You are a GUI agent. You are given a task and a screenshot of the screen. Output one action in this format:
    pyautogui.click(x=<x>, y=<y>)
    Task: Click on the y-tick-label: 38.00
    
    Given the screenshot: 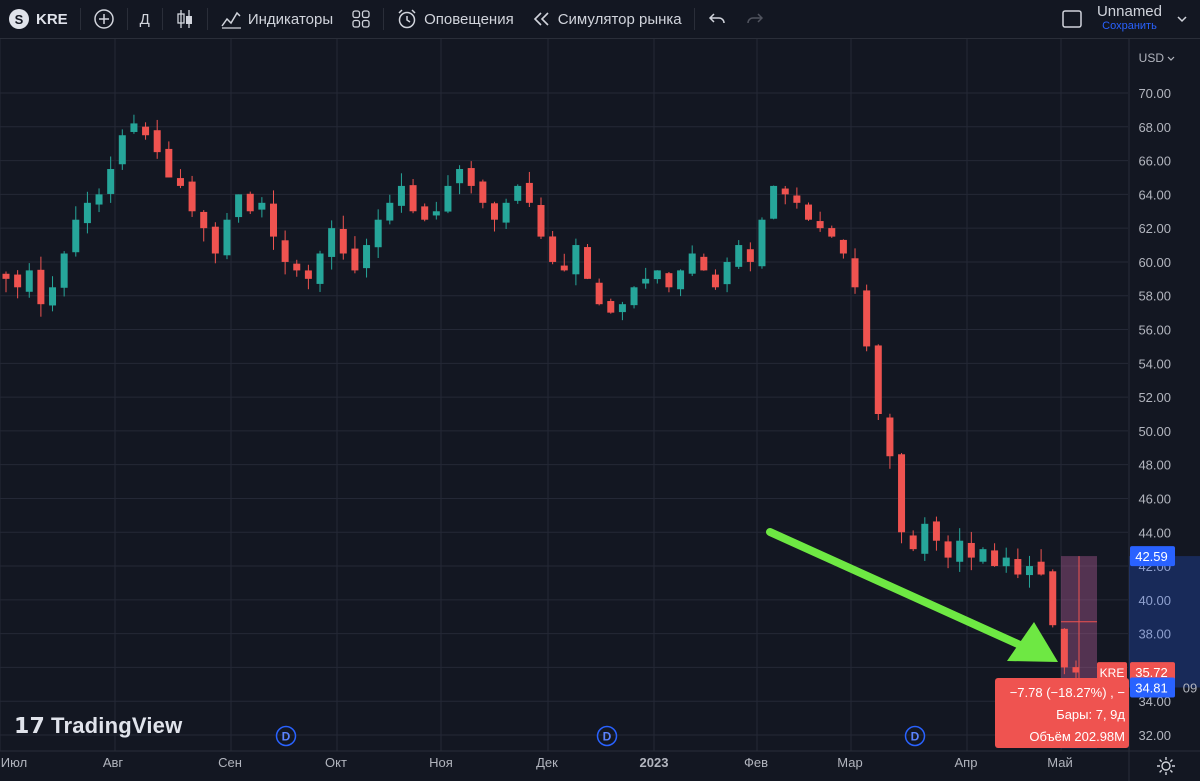 What is the action you would take?
    pyautogui.click(x=1154, y=634)
    